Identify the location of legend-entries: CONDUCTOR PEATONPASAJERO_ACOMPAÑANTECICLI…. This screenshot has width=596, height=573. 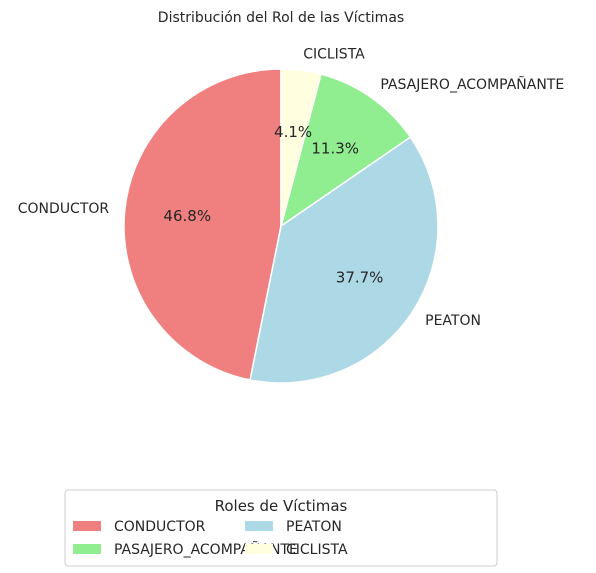
(210, 538).